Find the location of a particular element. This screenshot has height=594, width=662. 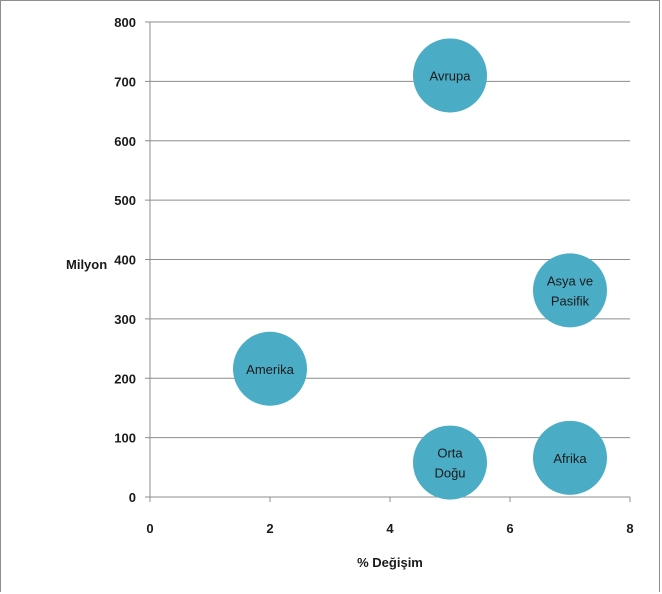

bubble-label: Asya ve is located at coordinates (570, 280).